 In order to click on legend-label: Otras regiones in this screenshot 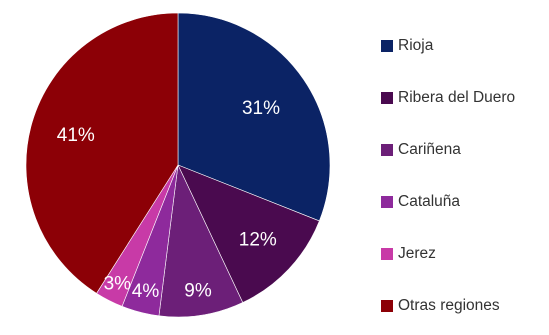, I will do `click(449, 305)`.